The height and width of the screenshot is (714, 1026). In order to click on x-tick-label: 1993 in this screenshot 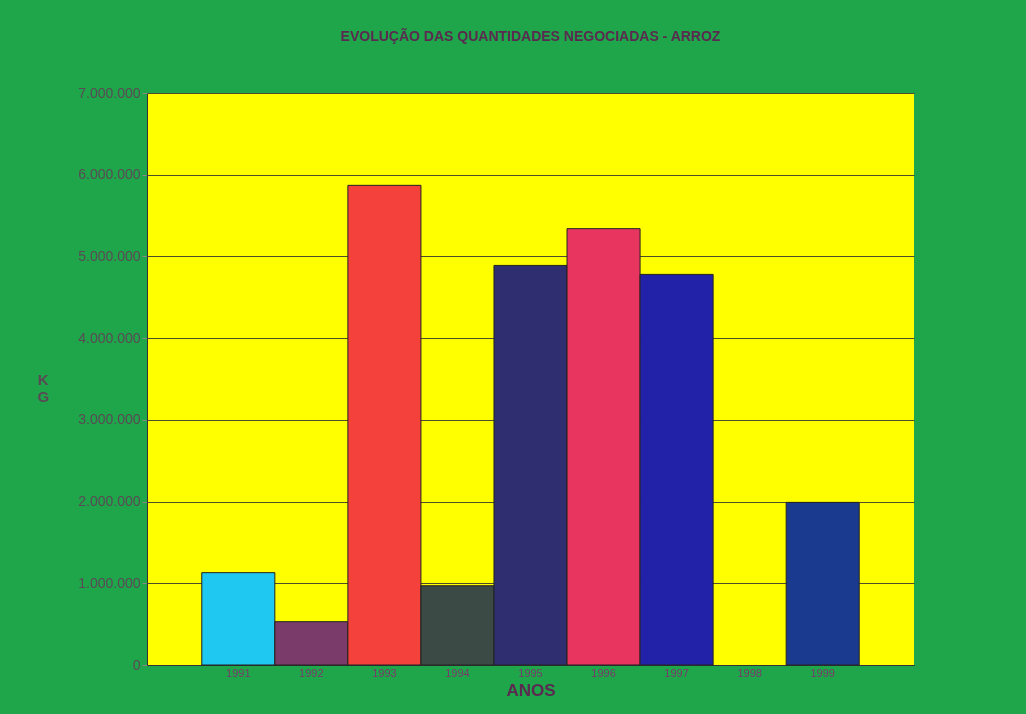, I will do `click(384, 672)`.